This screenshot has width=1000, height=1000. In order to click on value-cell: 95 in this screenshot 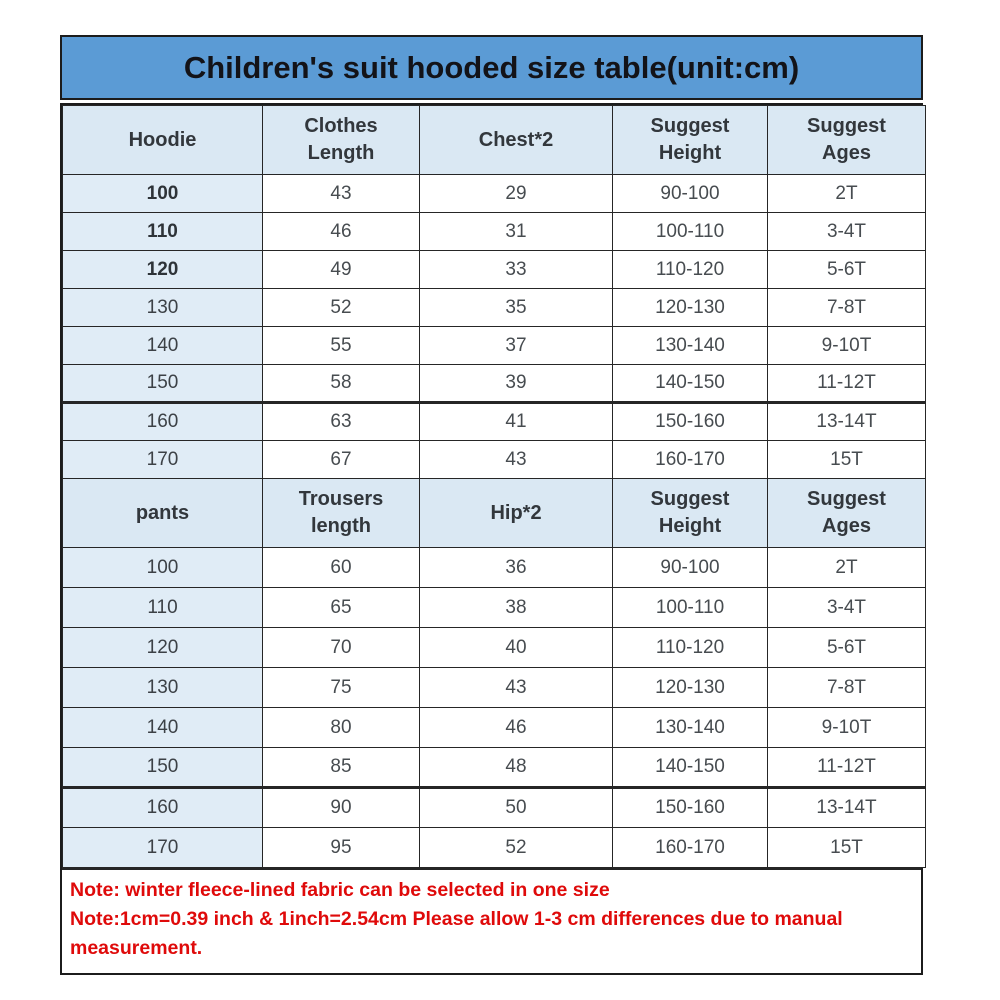, I will do `click(341, 847)`.